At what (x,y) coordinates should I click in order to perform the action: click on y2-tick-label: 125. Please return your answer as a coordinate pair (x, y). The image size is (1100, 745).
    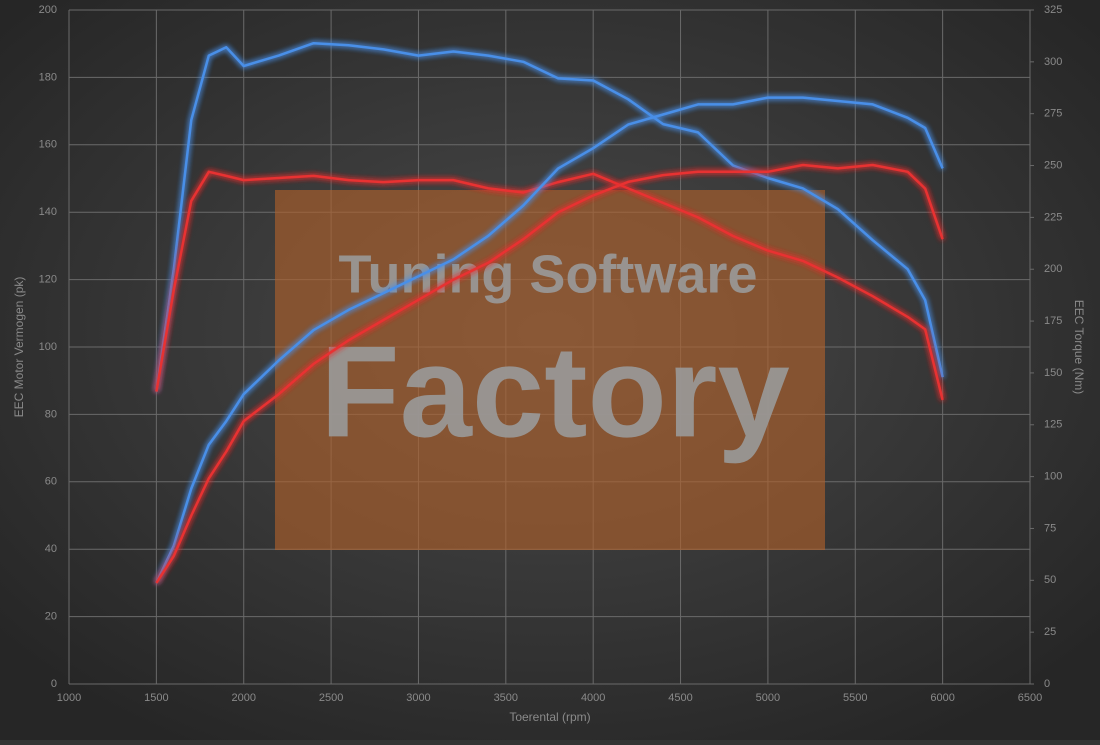
    Looking at the image, I should click on (1053, 425).